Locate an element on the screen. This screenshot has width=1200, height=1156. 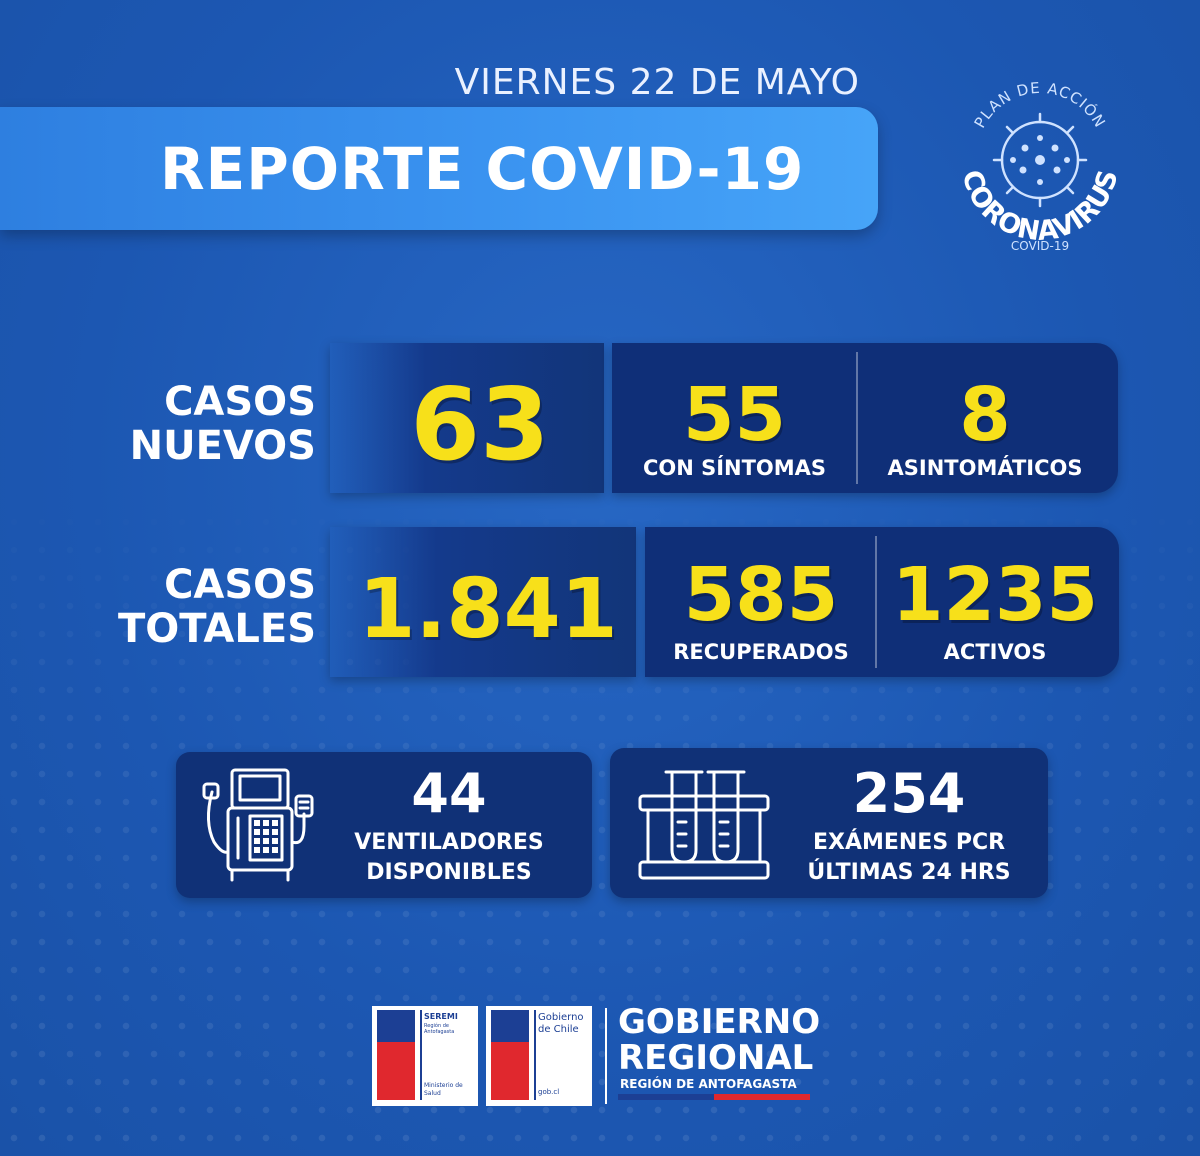
casos-nuevos-label-line2: NUEVOS is located at coordinates (222, 446).